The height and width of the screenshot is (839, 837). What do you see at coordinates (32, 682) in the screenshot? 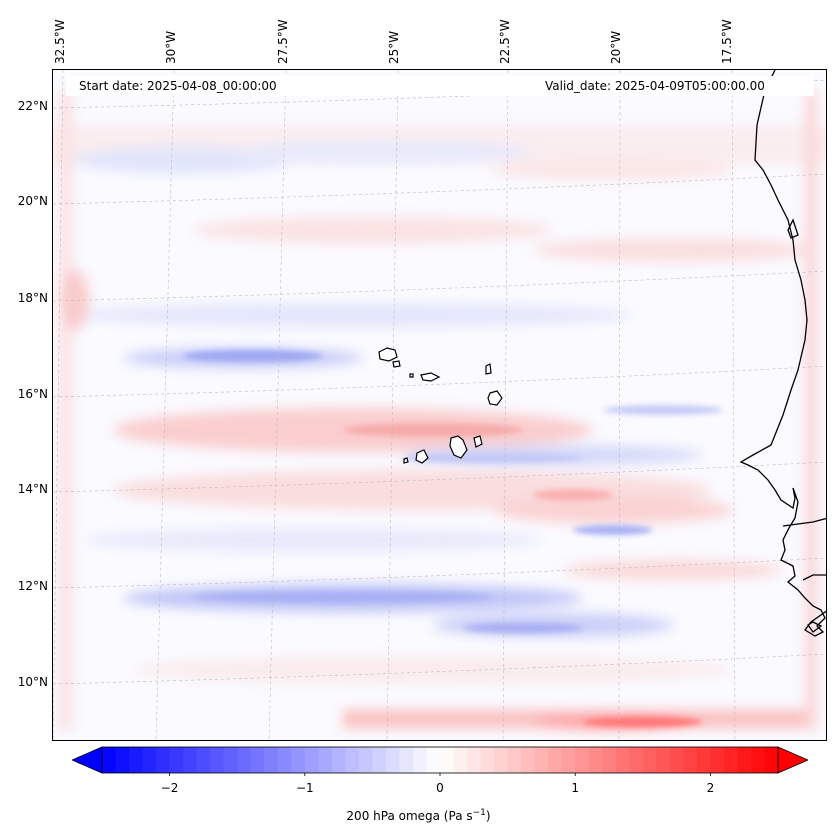
I see `lat-label-10n: 10°N` at bounding box center [32, 682].